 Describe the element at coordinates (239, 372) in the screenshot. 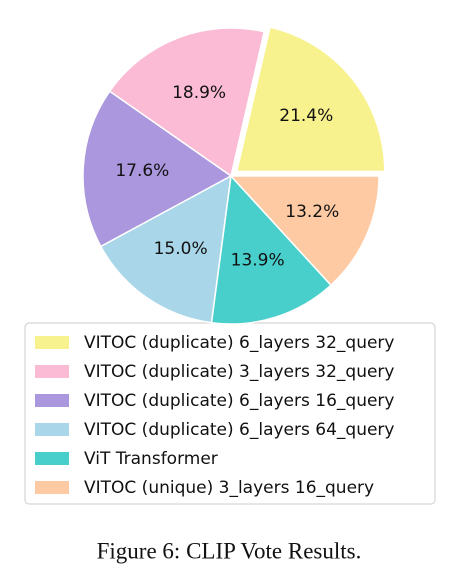

I see `legend-label: VITOC (duplicate) 3_layers 32_query` at that location.